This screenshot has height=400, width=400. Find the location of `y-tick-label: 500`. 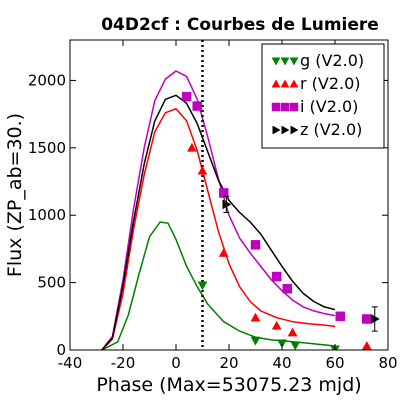

y-tick-label: 500 is located at coordinates (51, 283).